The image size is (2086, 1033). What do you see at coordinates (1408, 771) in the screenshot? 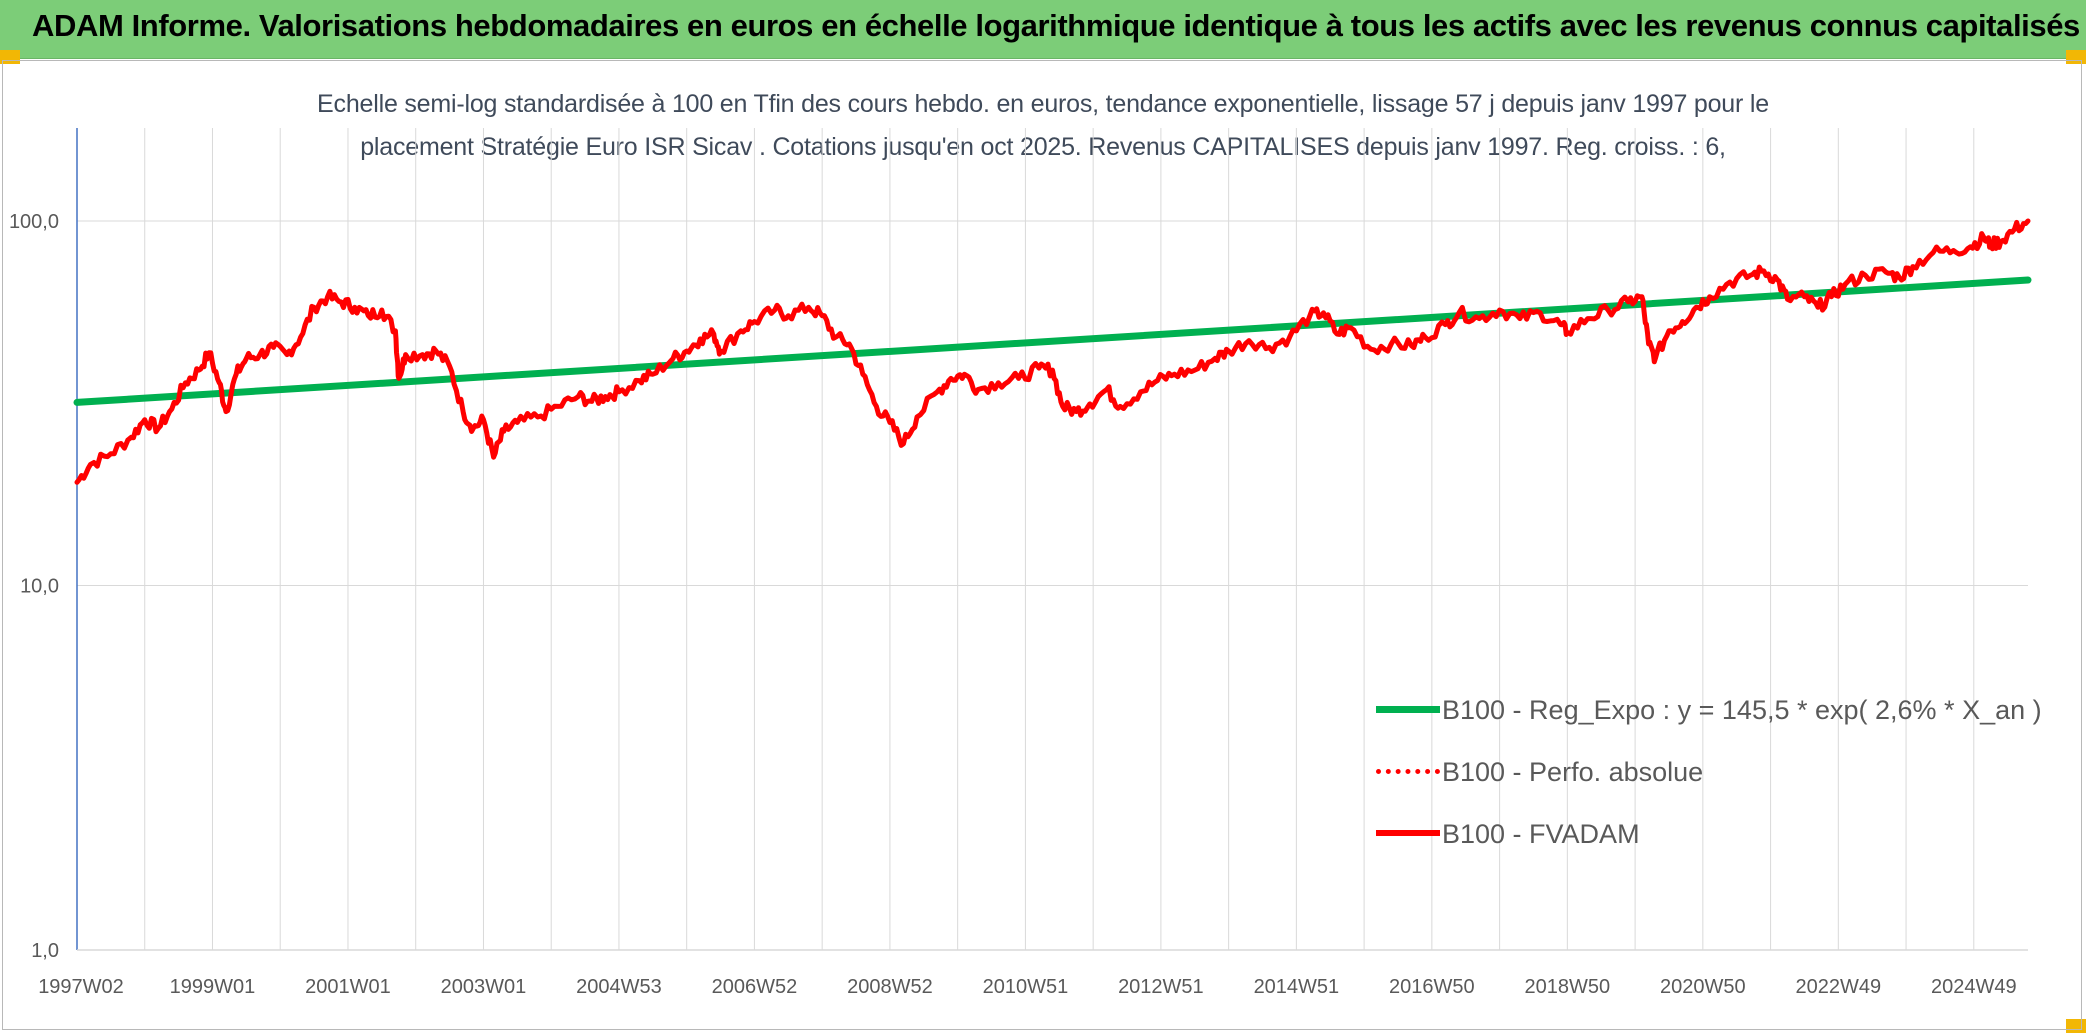
I see `legend-swatch-perf` at bounding box center [1408, 771].